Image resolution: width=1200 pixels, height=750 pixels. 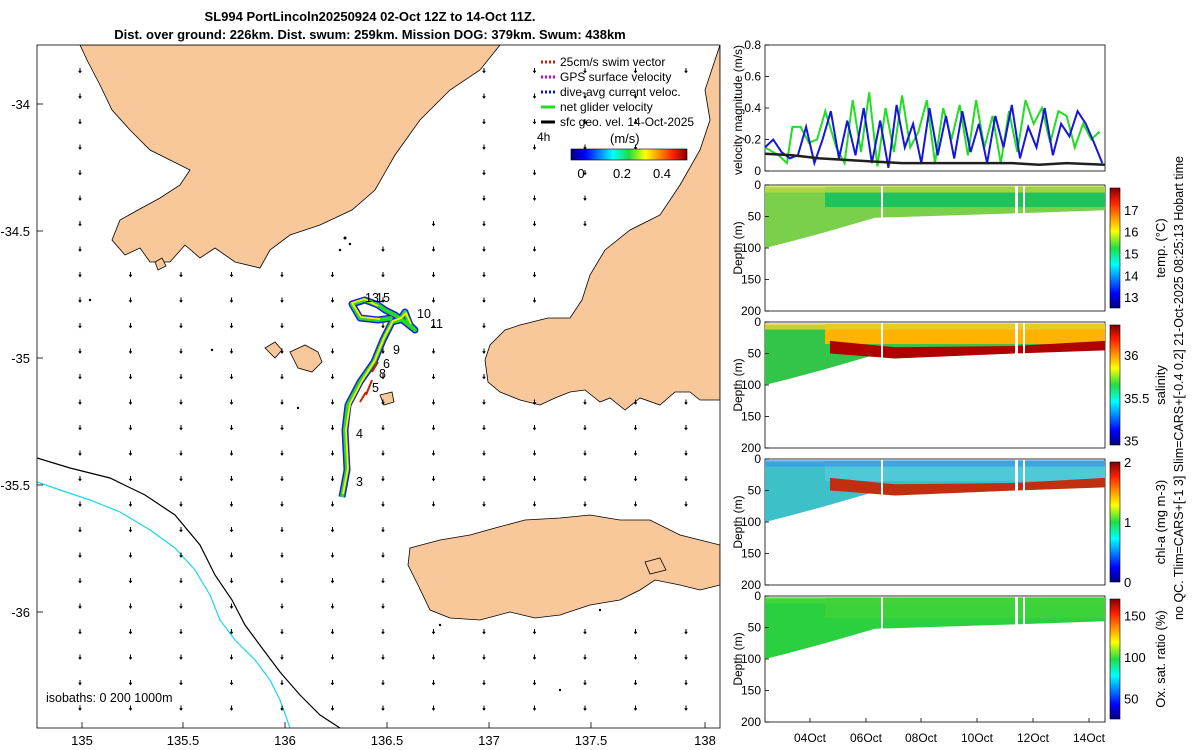 I want to click on track-day-label: 8, so click(x=382, y=374).